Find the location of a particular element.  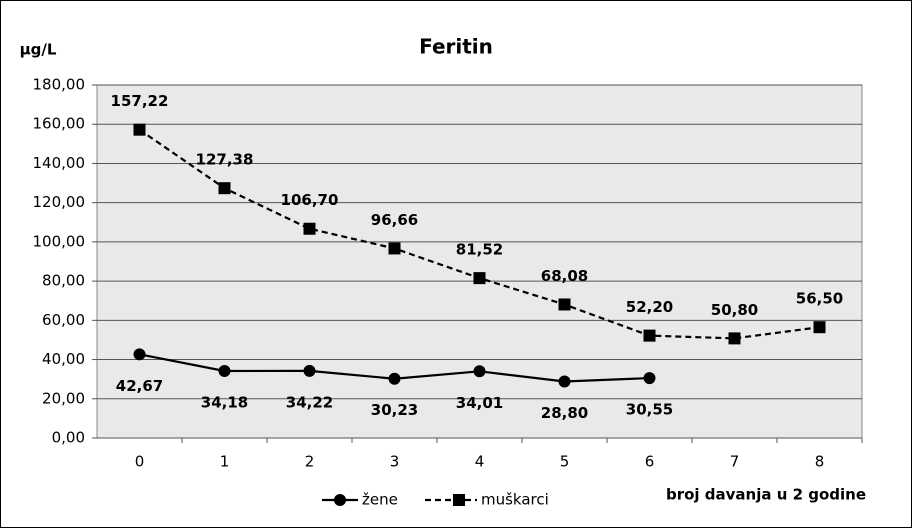

data-label: 56,50 is located at coordinates (819, 299).